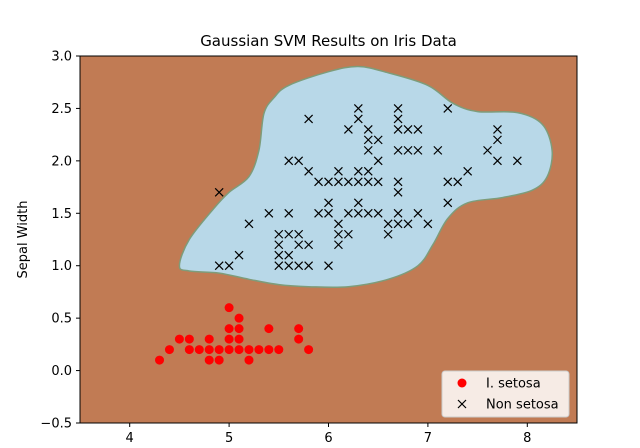  I want to click on x-tick-label: 7, so click(428, 438).